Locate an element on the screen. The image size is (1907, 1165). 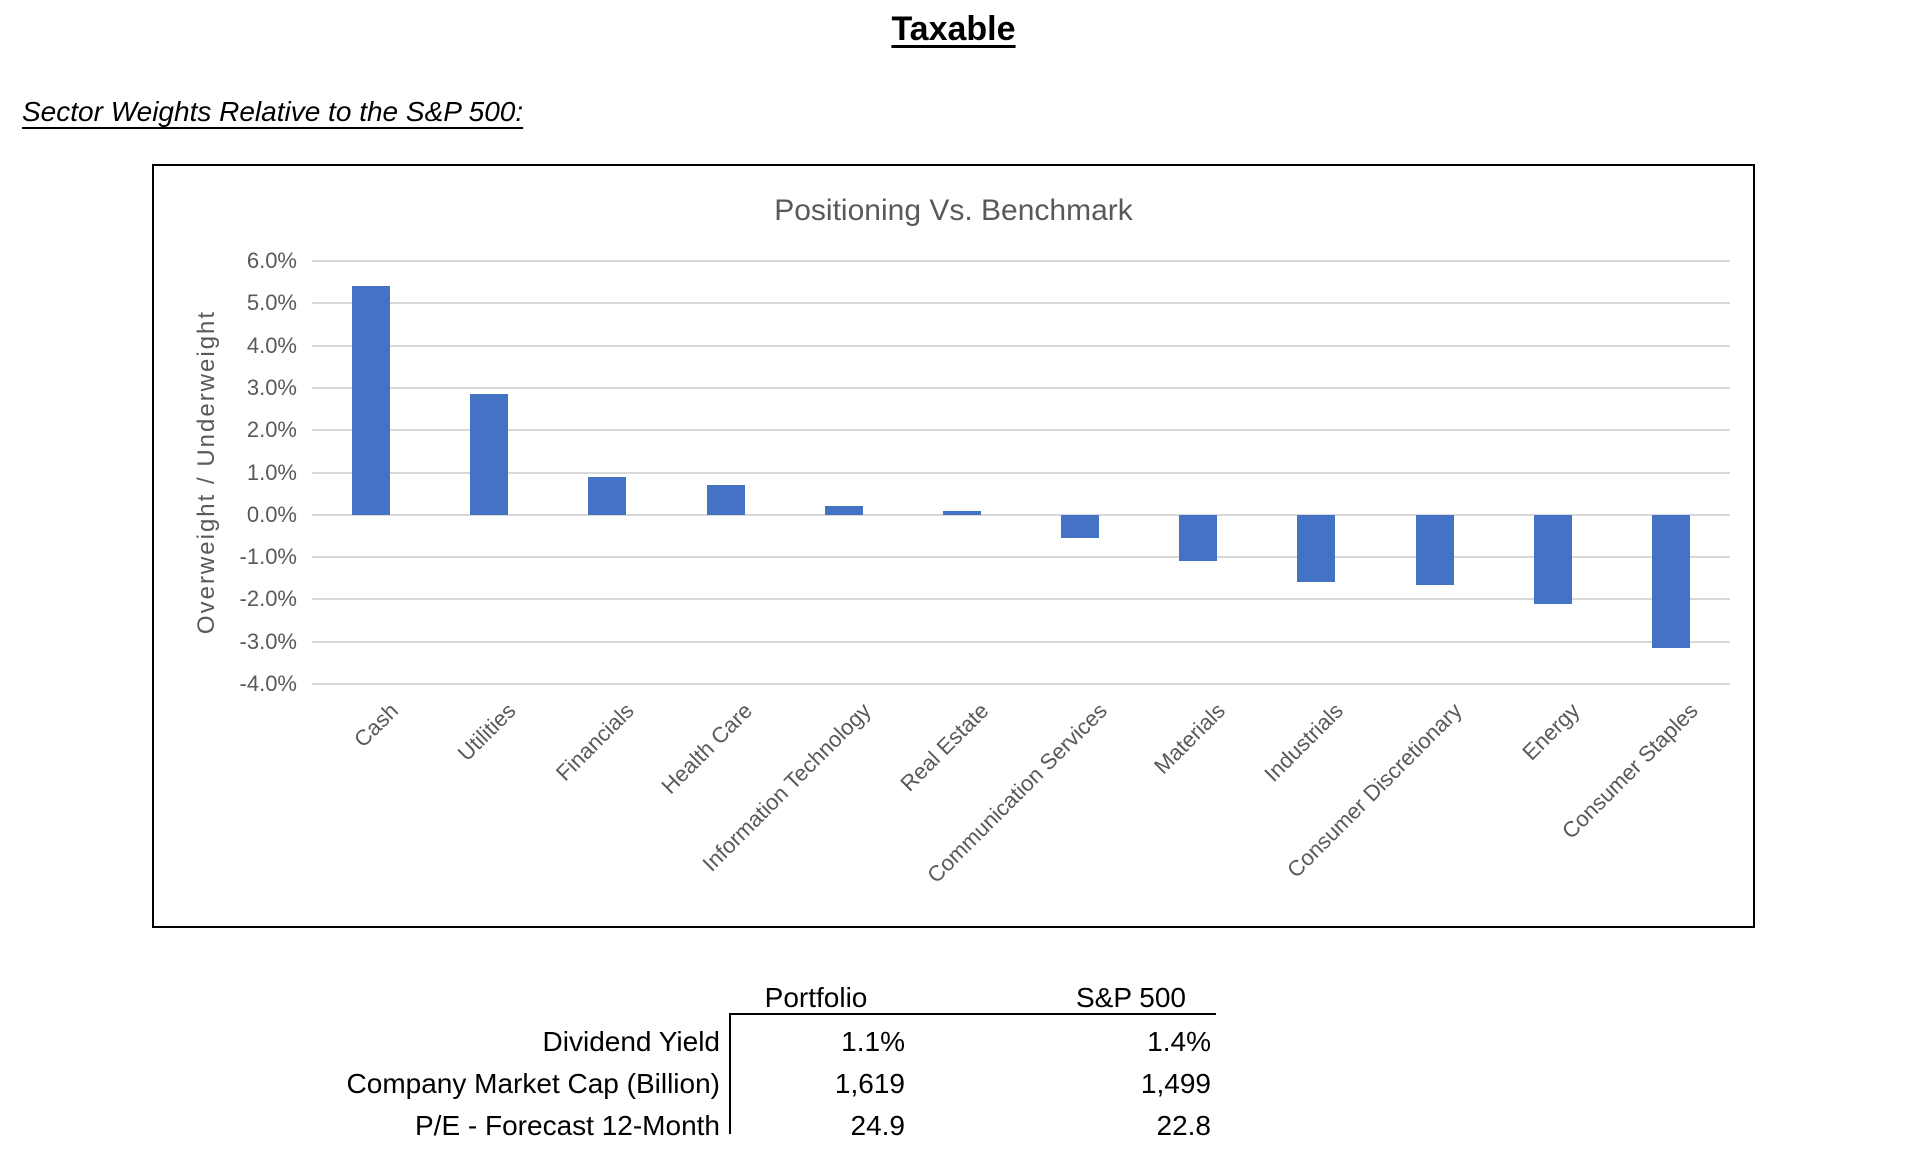
x-category-label-text: Utilities is located at coordinates (487, 732).